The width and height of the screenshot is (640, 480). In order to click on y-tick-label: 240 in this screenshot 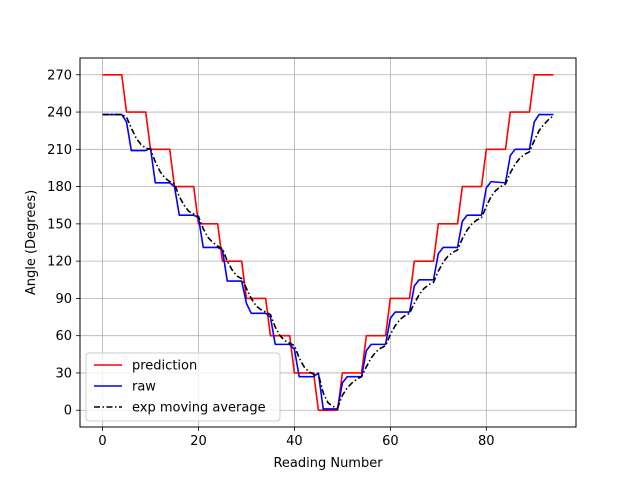, I will do `click(59, 113)`.